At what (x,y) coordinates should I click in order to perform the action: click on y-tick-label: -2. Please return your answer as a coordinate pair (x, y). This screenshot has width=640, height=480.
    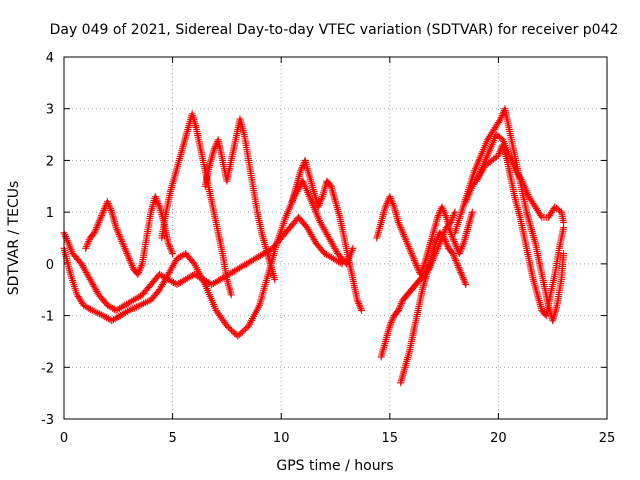
    Looking at the image, I should click on (47, 368).